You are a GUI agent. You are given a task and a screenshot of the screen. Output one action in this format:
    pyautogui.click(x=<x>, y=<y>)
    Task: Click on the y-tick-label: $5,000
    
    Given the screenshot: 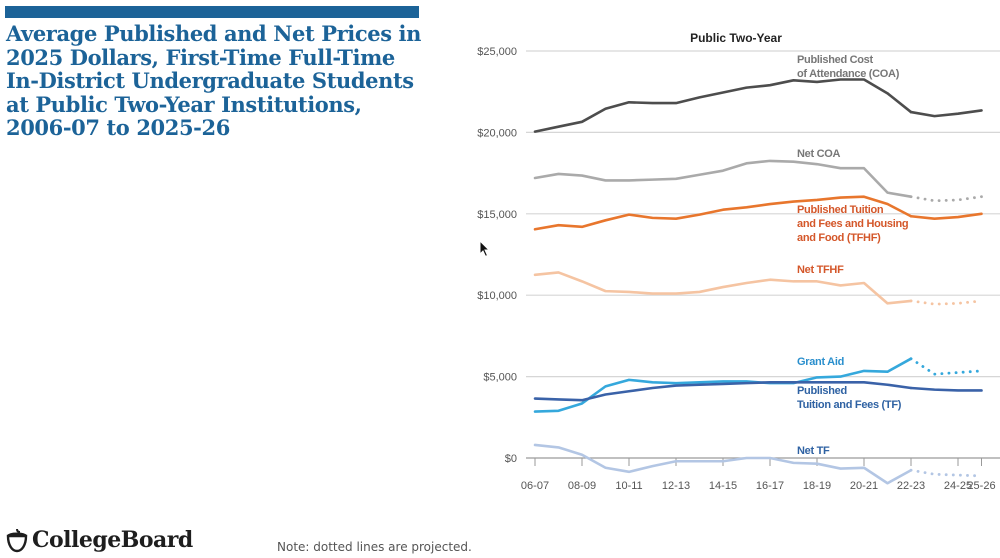 What is the action you would take?
    pyautogui.click(x=500, y=378)
    